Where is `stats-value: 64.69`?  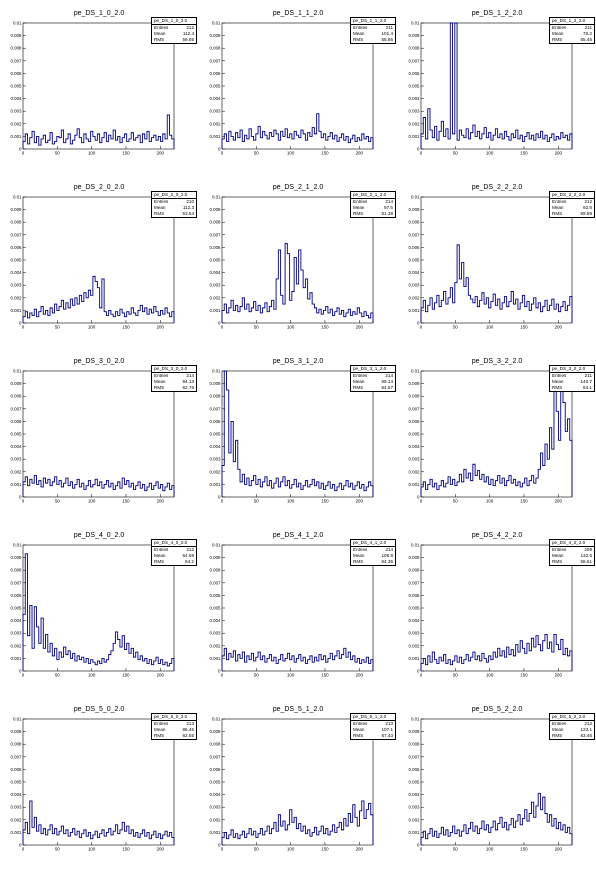
stats-value: 64.69 is located at coordinates (188, 555).